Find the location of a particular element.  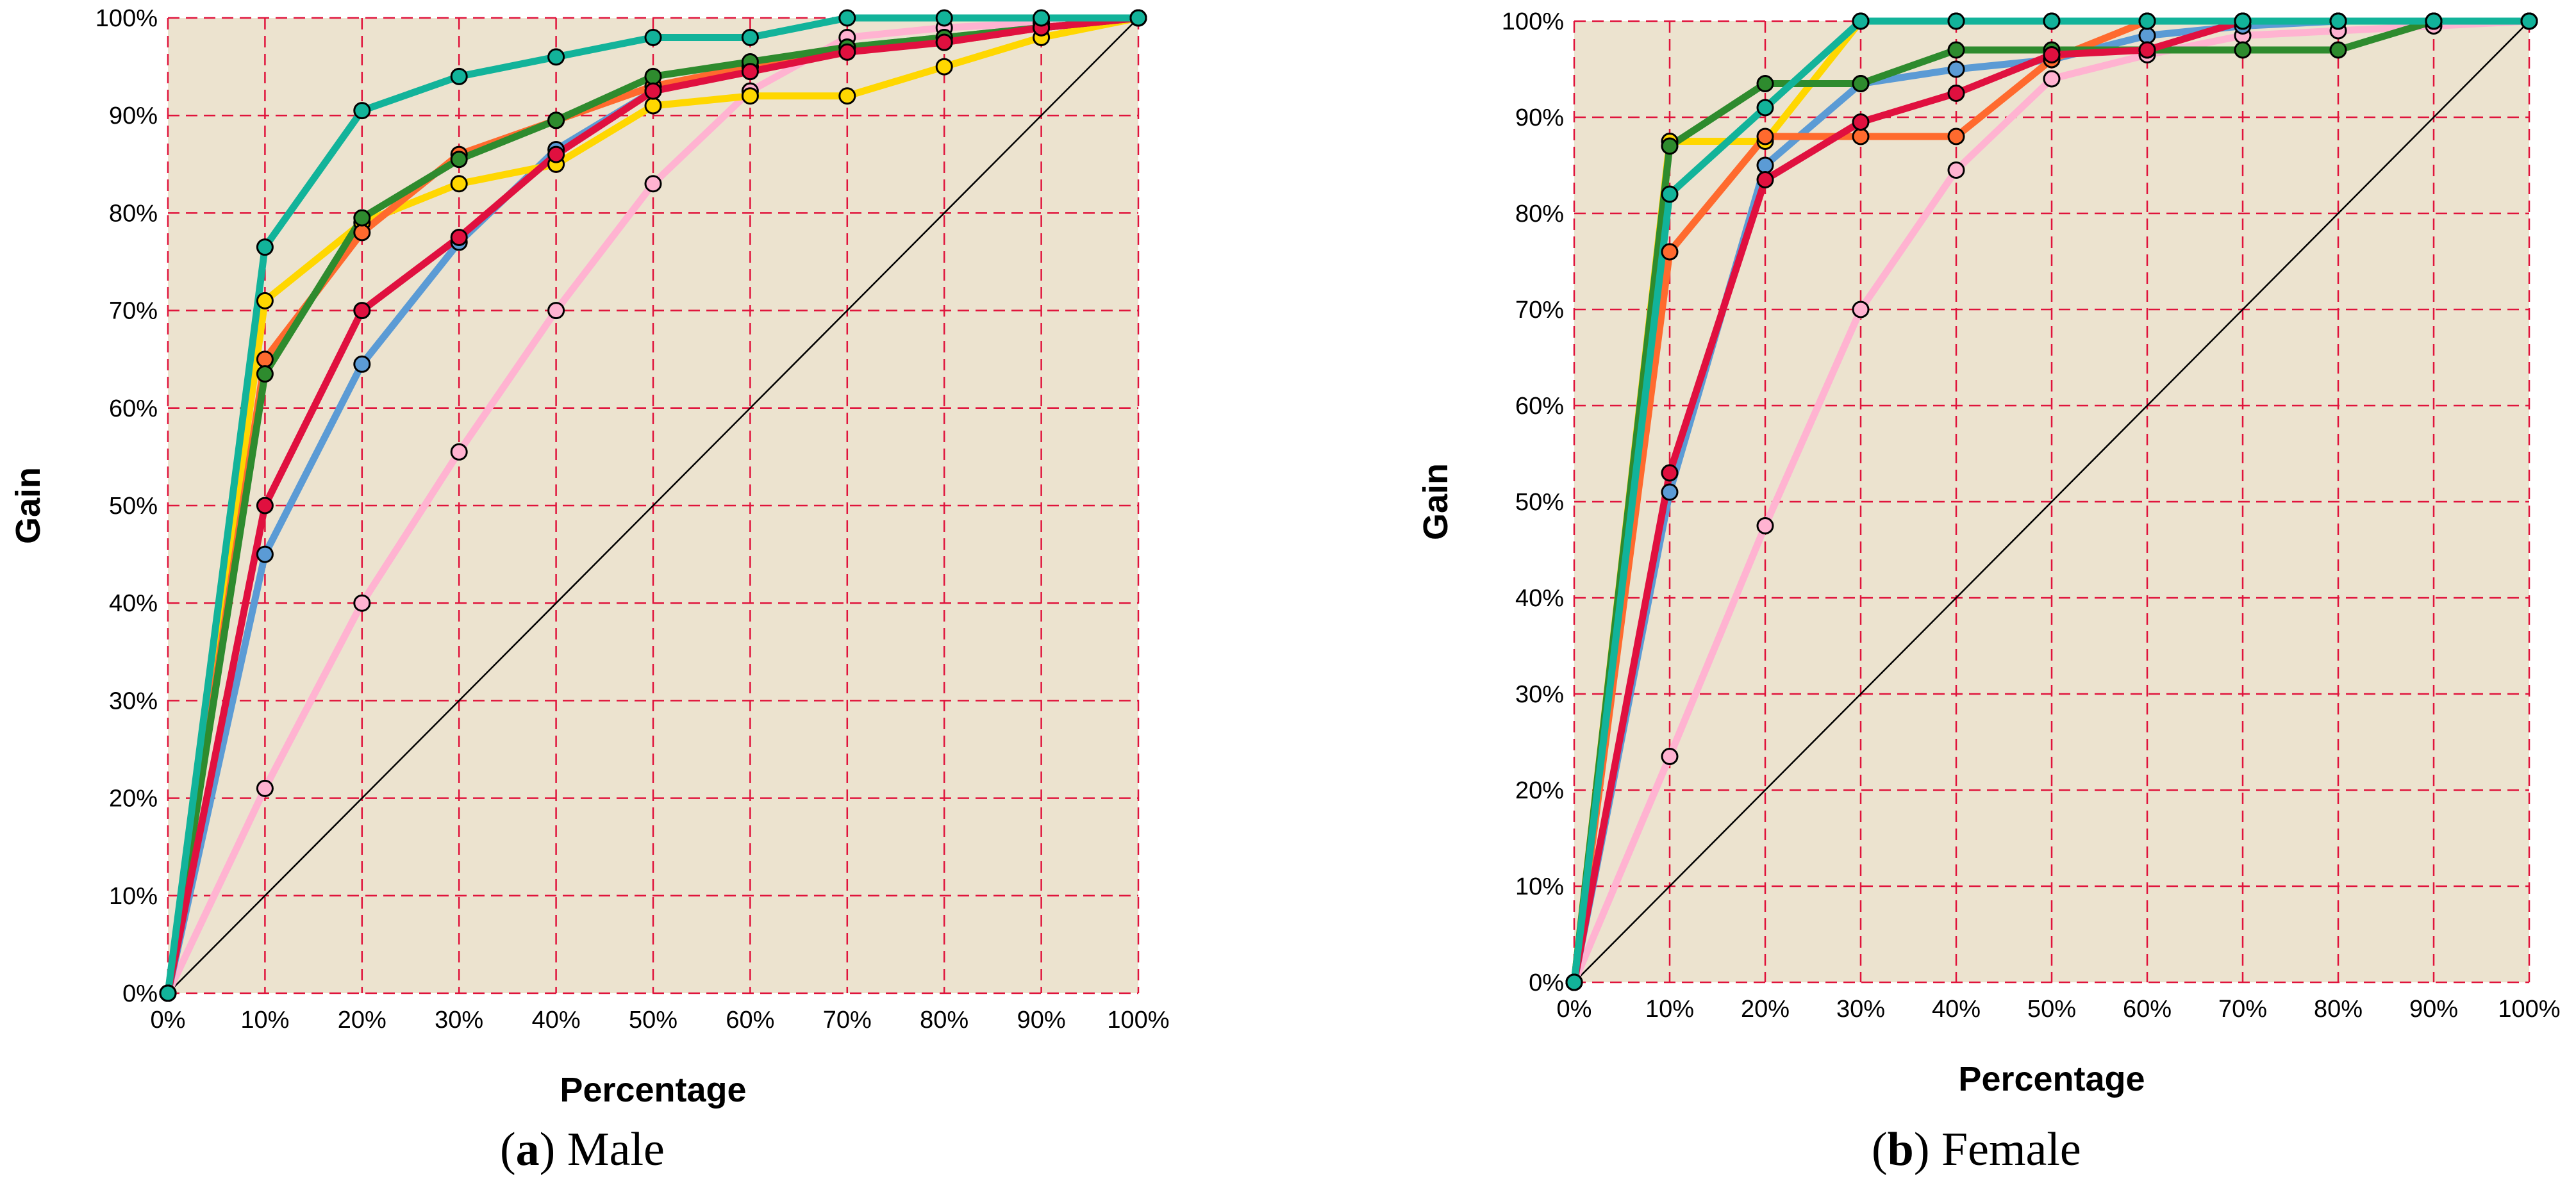

y-tick-label-male: 20% is located at coordinates (134, 800).